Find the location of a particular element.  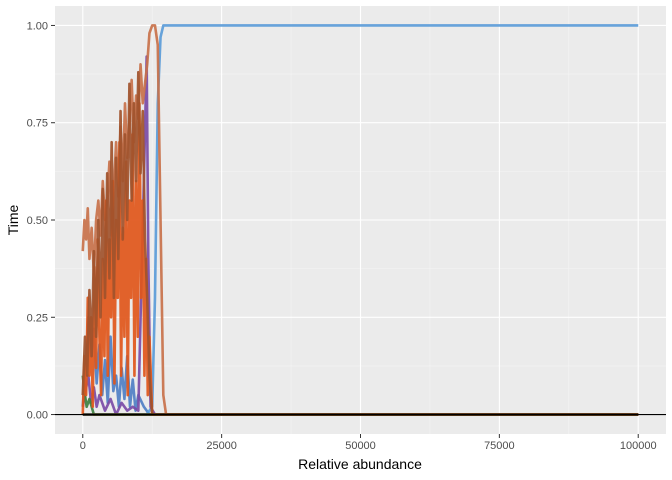

x-tick-label: 25000 is located at coordinates (221, 446).